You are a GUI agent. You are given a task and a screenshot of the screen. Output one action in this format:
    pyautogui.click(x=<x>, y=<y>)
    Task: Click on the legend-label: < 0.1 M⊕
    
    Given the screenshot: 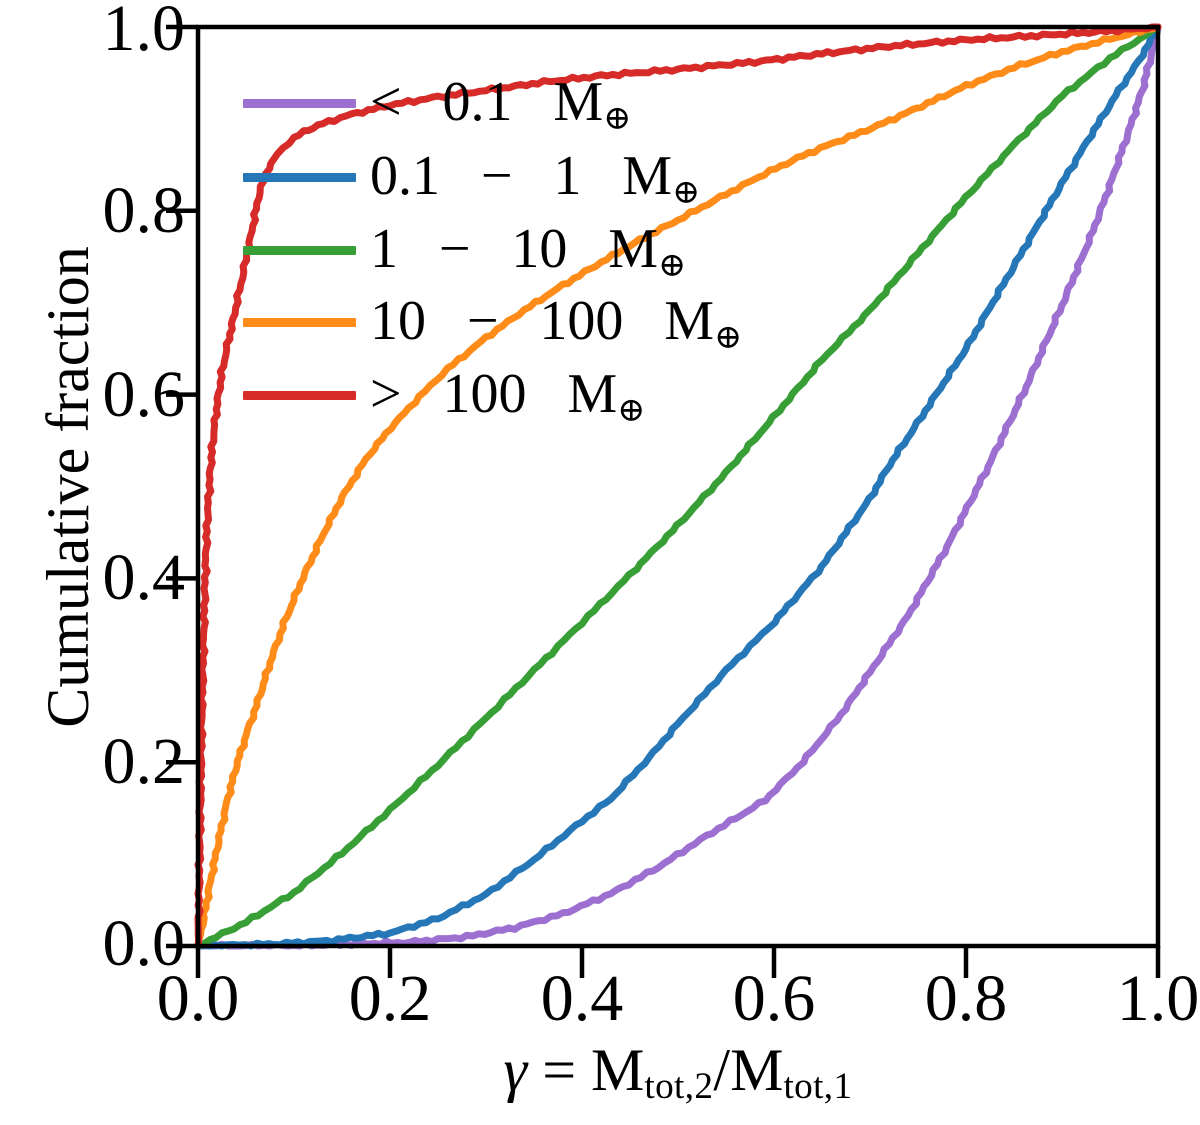 What is the action you would take?
    pyautogui.click(x=500, y=105)
    